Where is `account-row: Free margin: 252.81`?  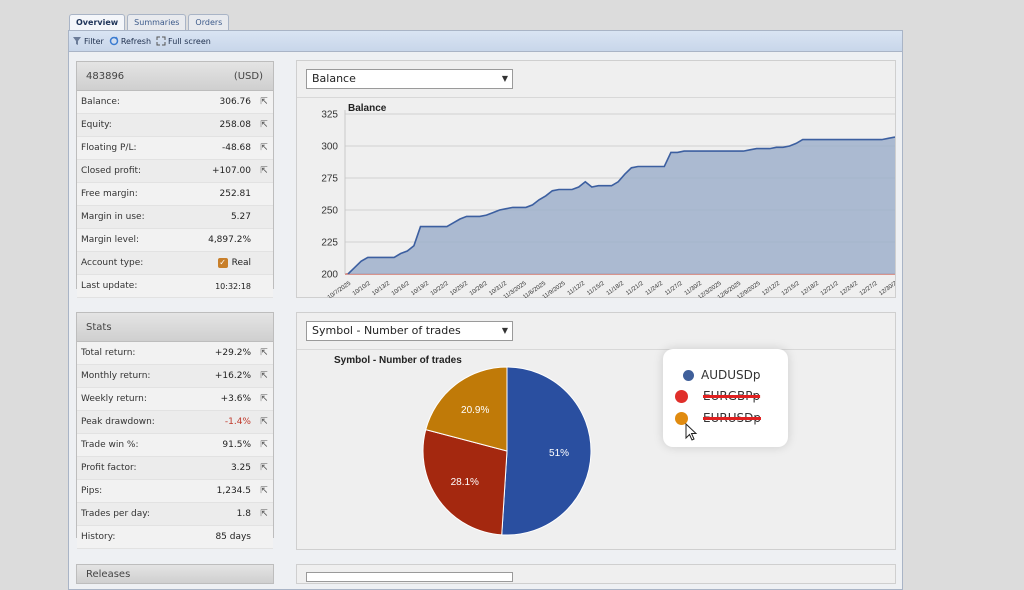 account-row: Free margin: 252.81 is located at coordinates (175, 194).